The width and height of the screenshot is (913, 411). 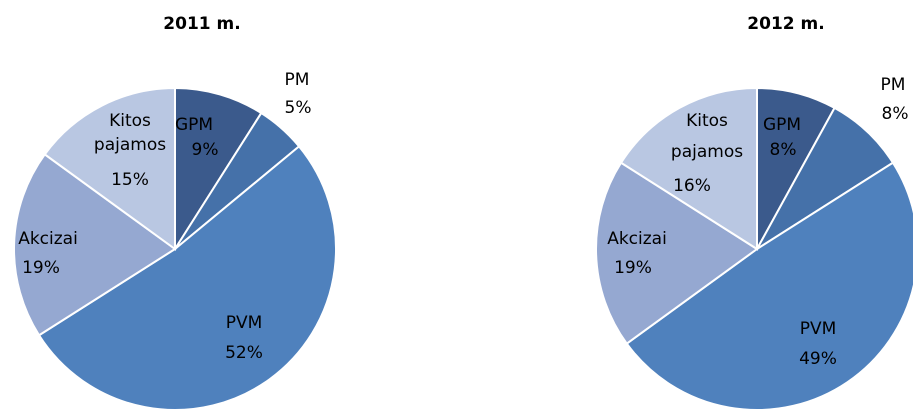 I want to click on slice-name-1-gpm: GPM, so click(x=782, y=125).